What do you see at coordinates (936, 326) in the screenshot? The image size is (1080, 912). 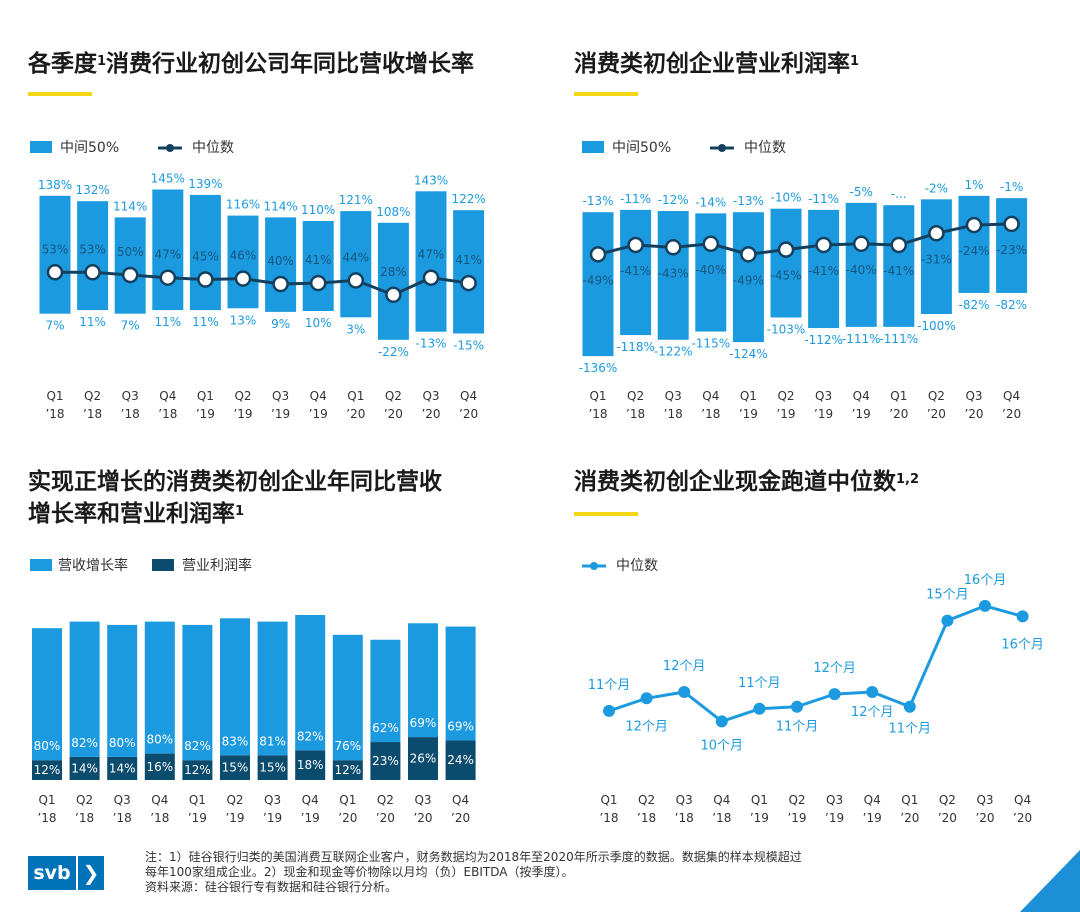 I see `bar-bottom-label: -100%` at bounding box center [936, 326].